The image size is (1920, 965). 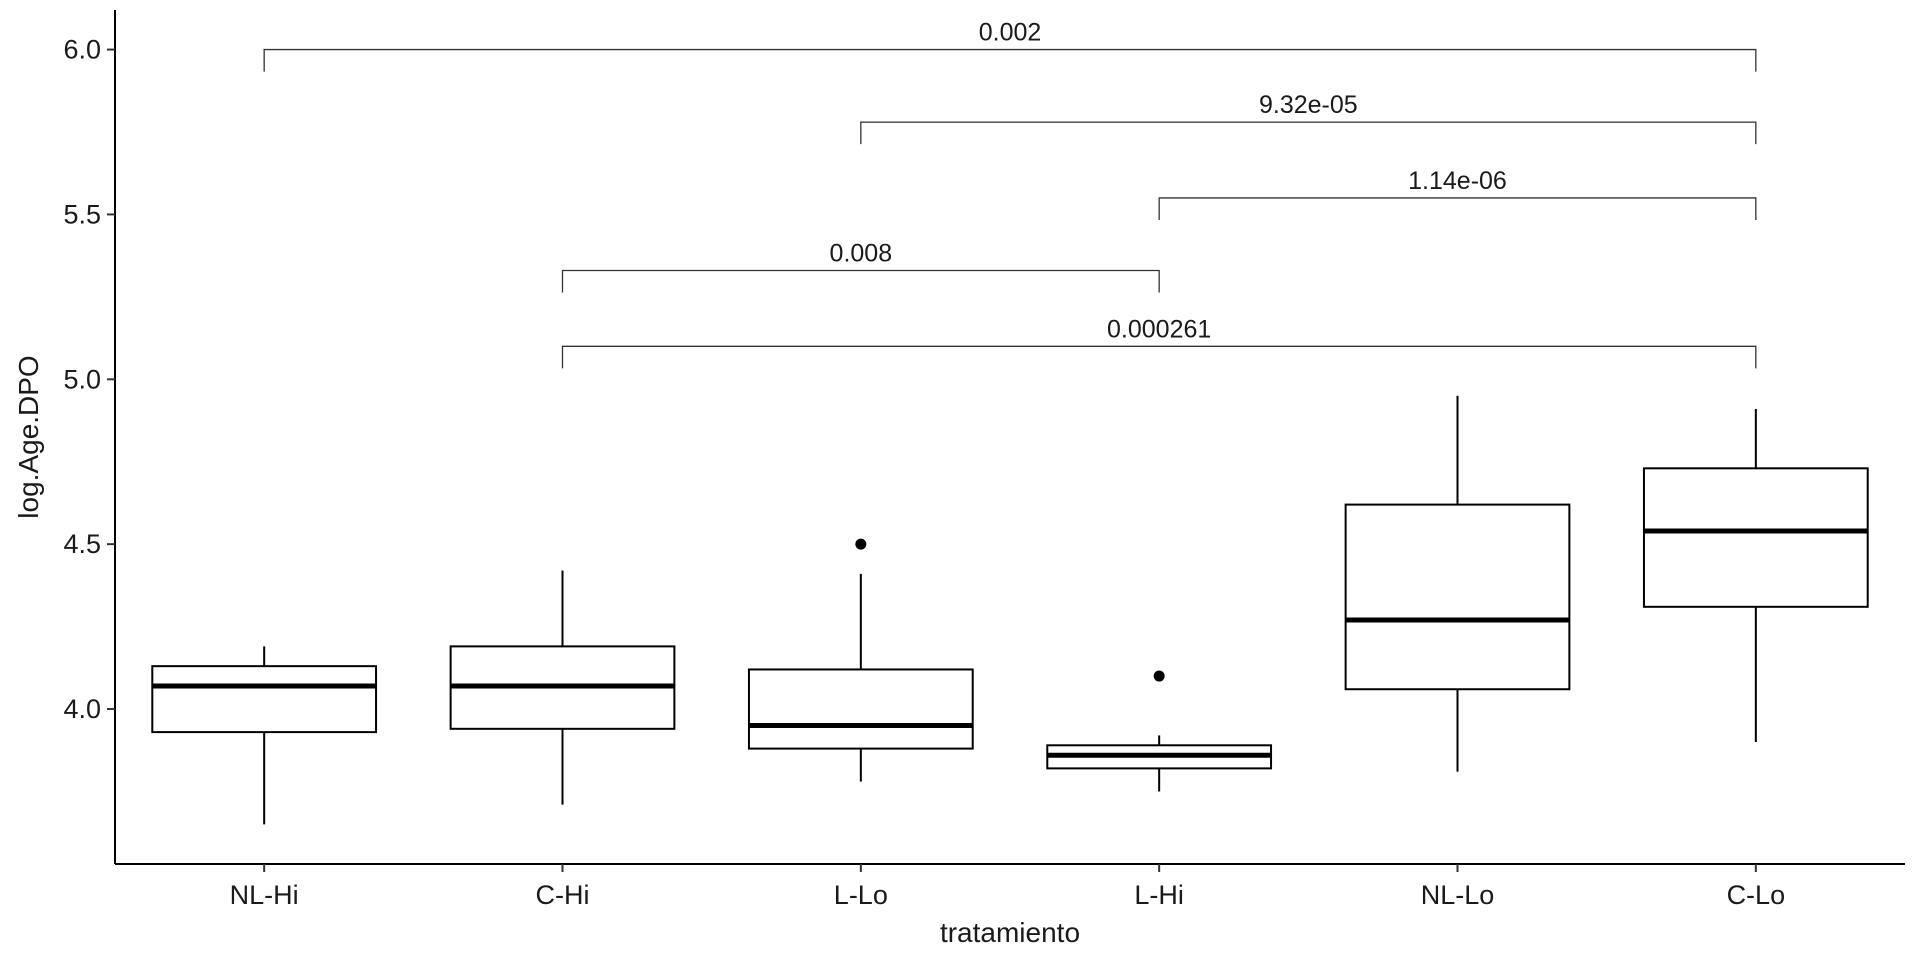 I want to click on bracket-l-lo-c-lo: 9.32e-05, so click(x=1308, y=118).